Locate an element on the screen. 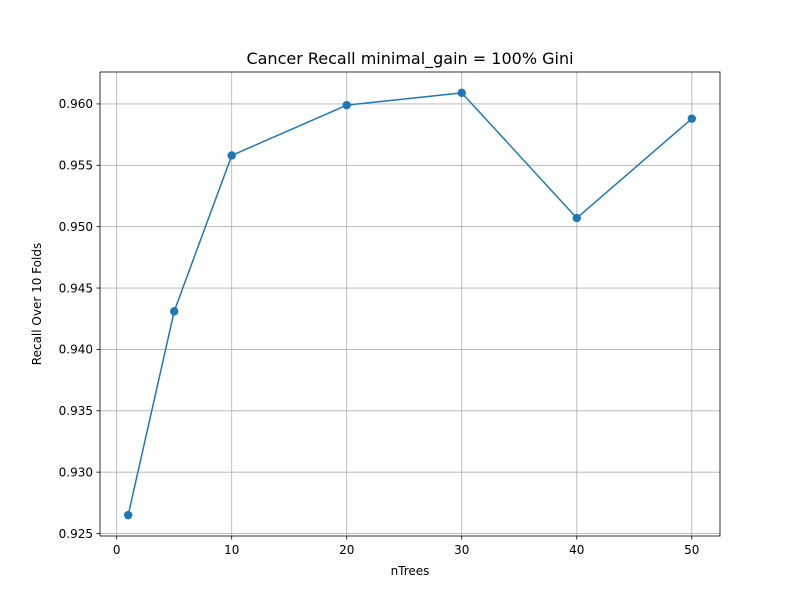 This screenshot has width=800, height=600. x-tick-label: 40 is located at coordinates (576, 550).